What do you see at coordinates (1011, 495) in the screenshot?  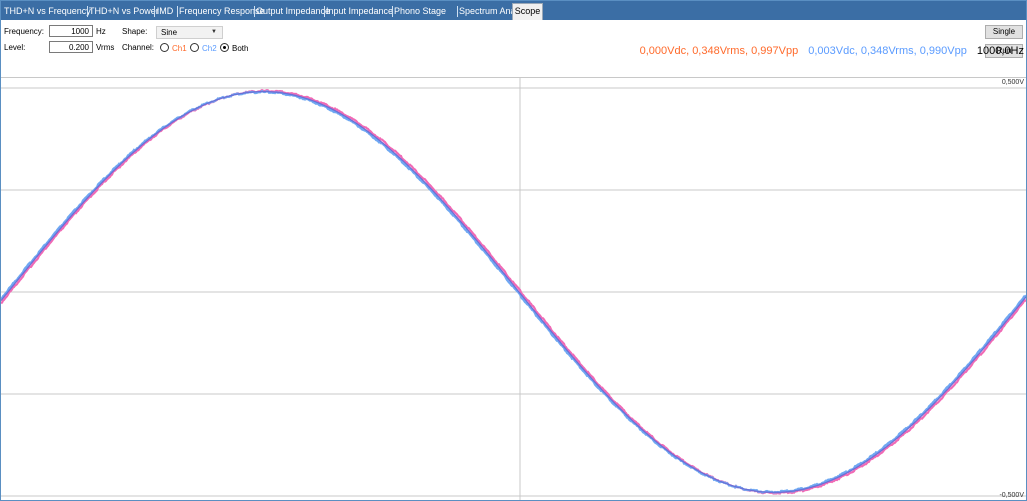 I see `bottom-scale-label: -0,500V` at bounding box center [1011, 495].